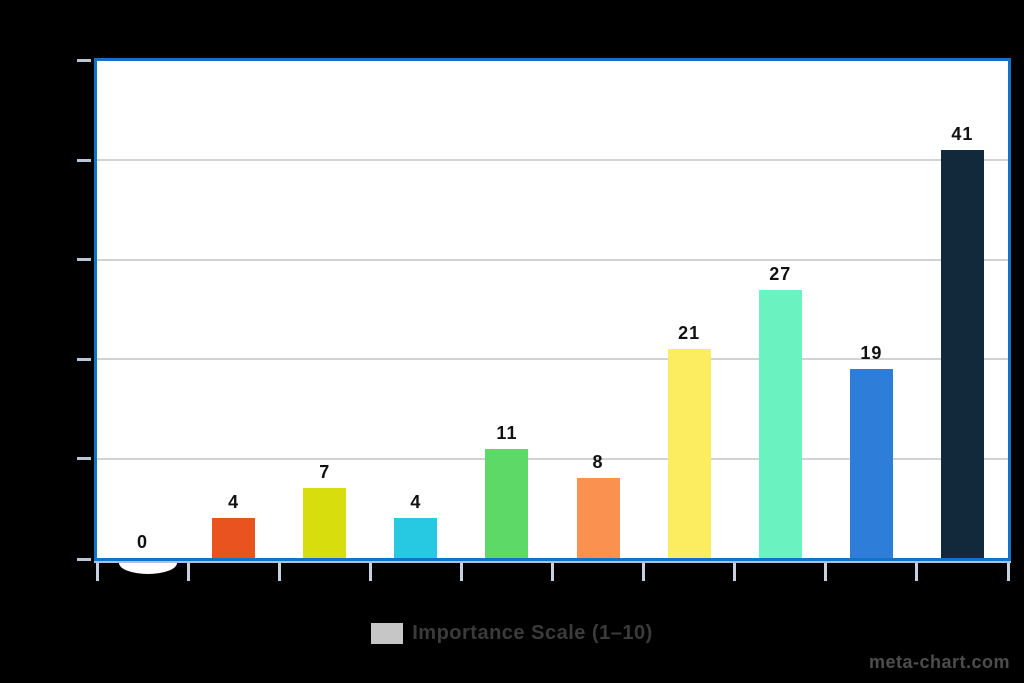 This screenshot has height=683, width=1024. I want to click on watermark: meta-chart.com, so click(939, 662).